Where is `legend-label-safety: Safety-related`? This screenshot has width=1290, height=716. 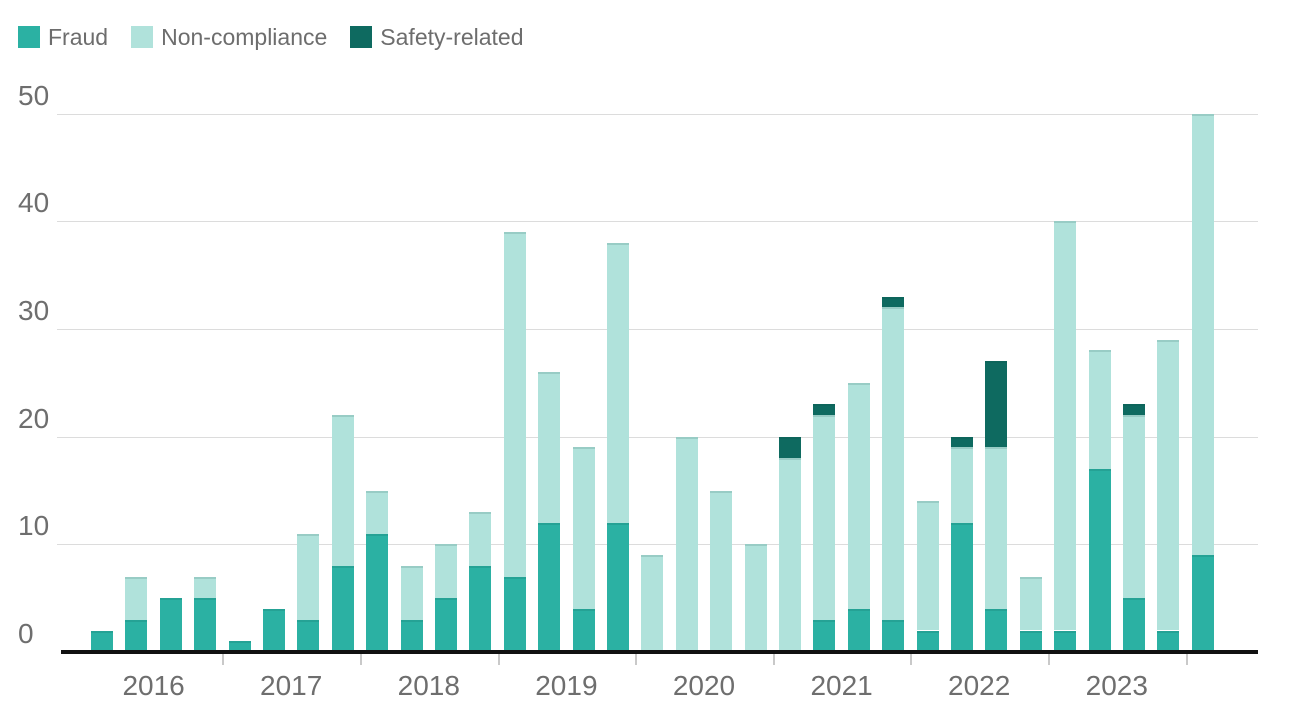
legend-label-safety: Safety-related is located at coordinates (452, 37).